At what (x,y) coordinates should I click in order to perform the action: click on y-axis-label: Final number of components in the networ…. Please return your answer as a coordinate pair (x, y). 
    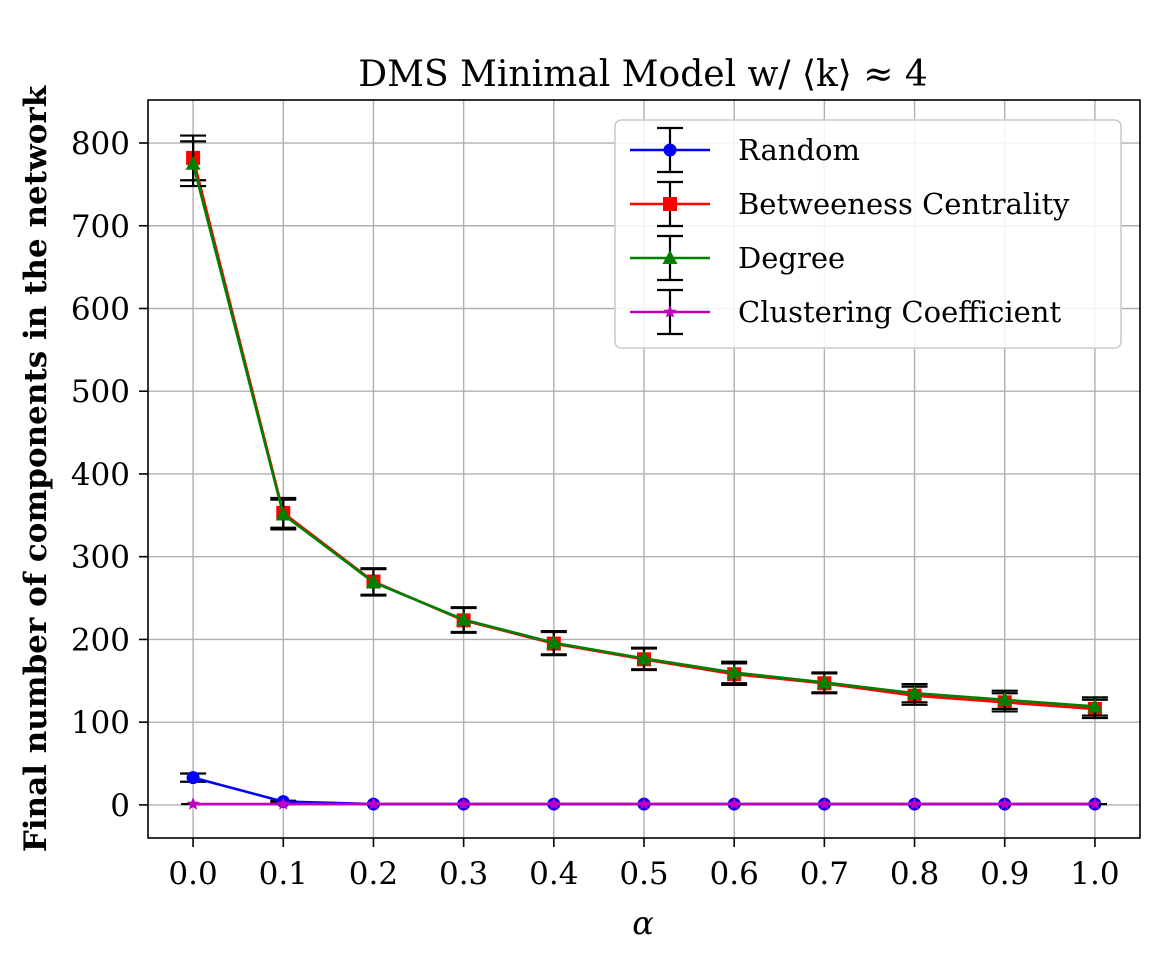
    Looking at the image, I should click on (36, 468).